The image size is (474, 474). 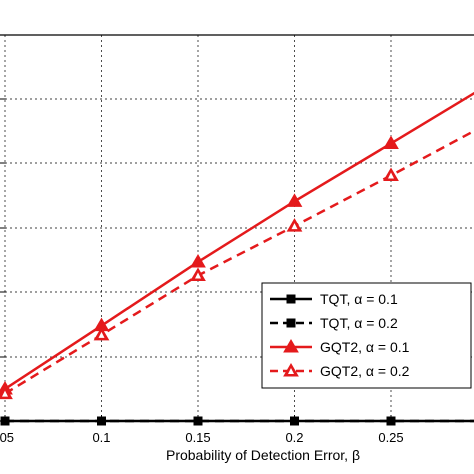 I want to click on x-tick-label: 0.25, so click(x=390, y=437).